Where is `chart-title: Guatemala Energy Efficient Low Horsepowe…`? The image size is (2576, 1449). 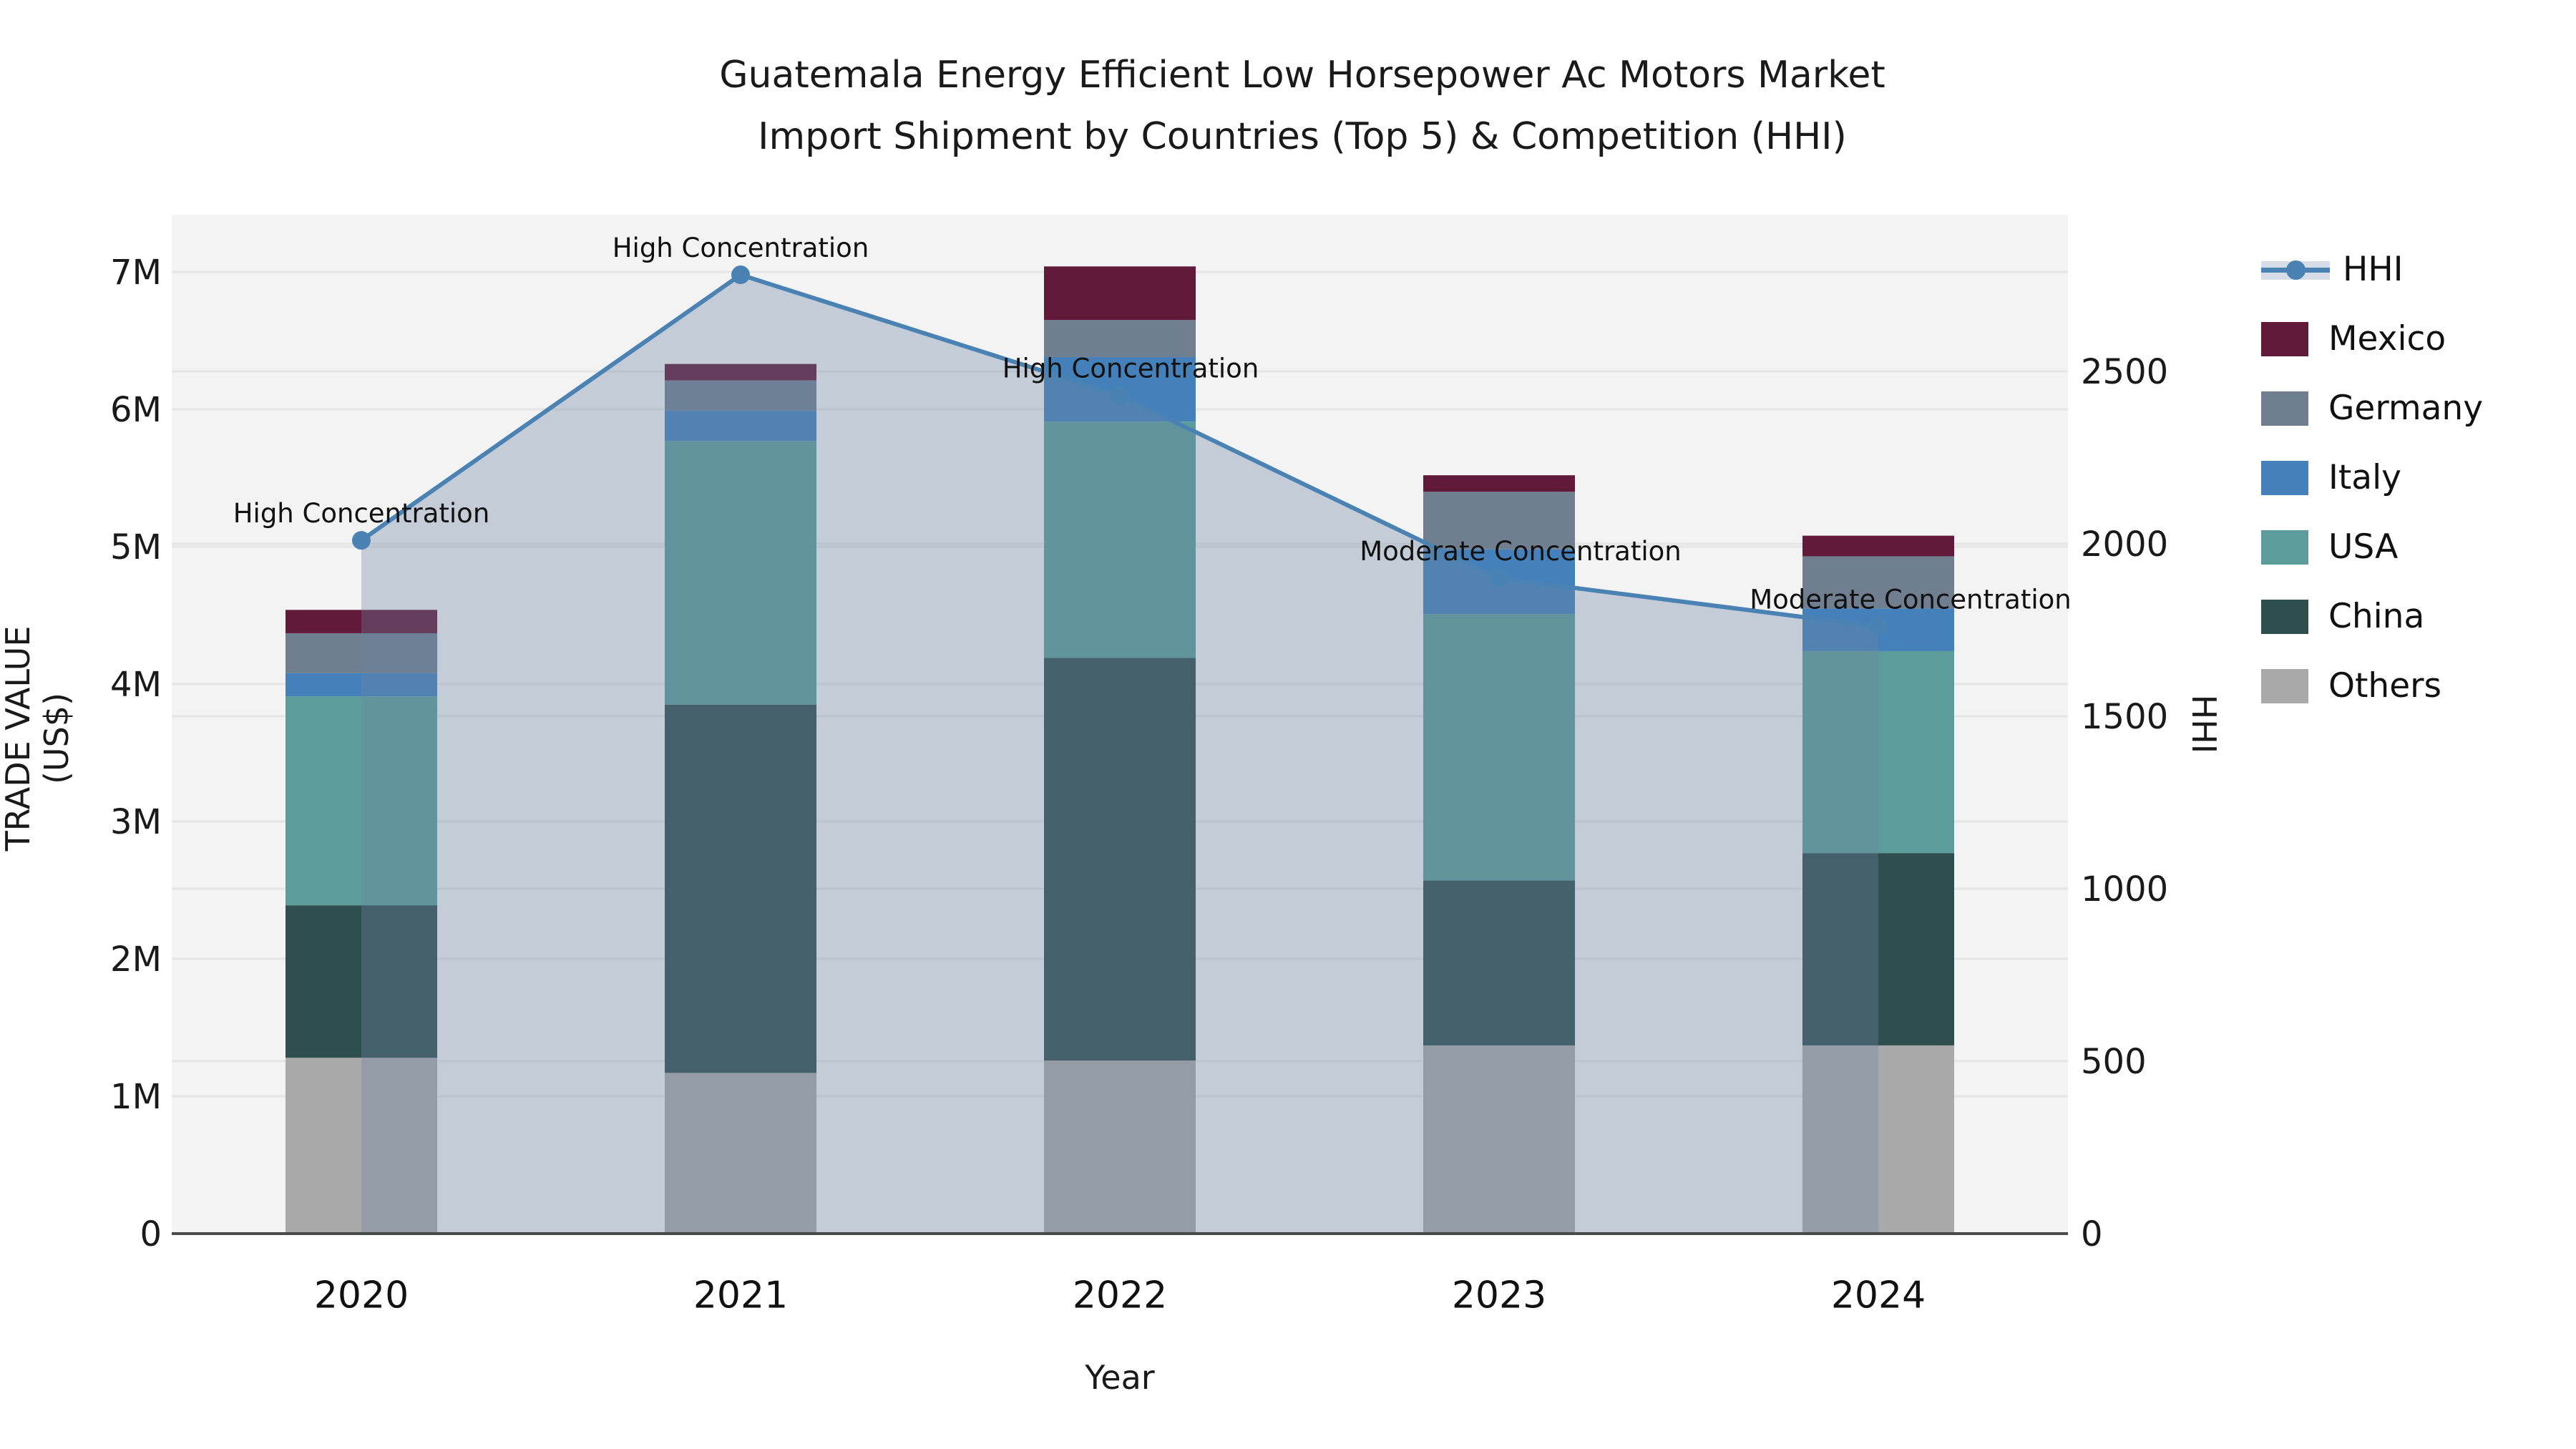 chart-title: Guatemala Energy Efficient Low Horsepowe… is located at coordinates (1288, 105).